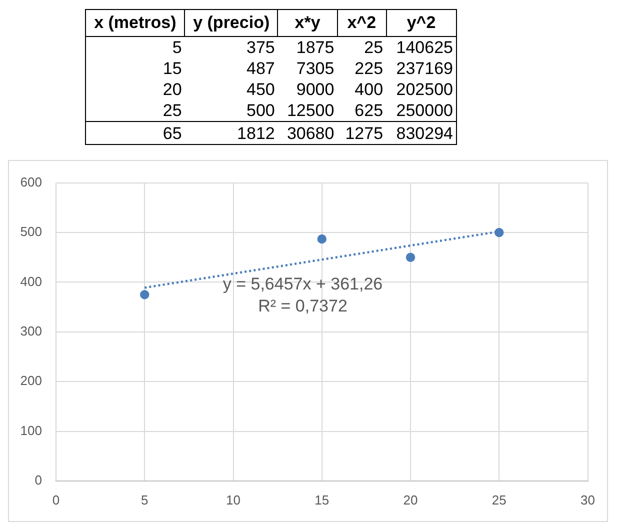 Image resolution: width=617 pixels, height=525 pixels. I want to click on y-tick-label: 400, so click(31, 281).